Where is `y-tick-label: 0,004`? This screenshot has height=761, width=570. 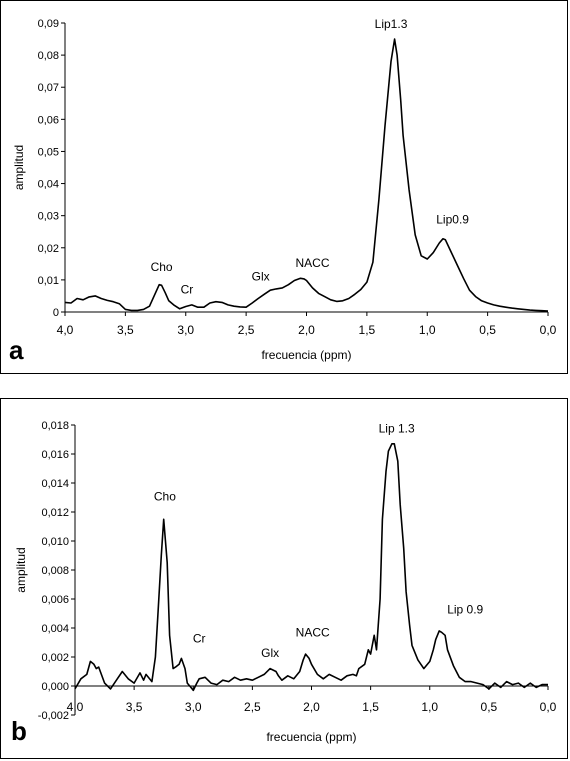 y-tick-label: 0,004 is located at coordinates (55, 629).